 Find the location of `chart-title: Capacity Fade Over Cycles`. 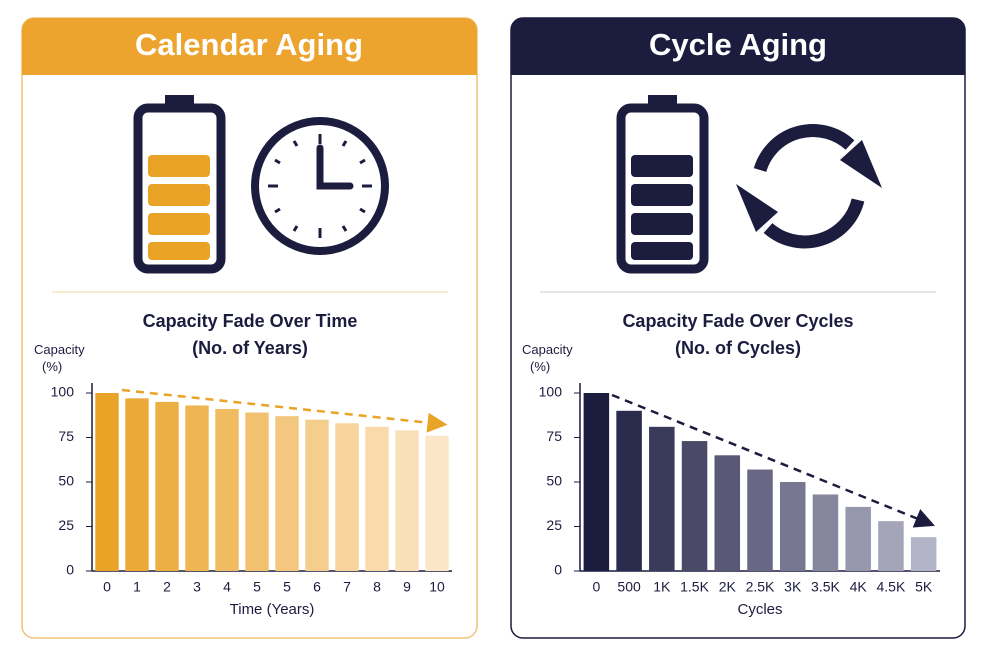

chart-title: Capacity Fade Over Cycles is located at coordinates (737, 321).